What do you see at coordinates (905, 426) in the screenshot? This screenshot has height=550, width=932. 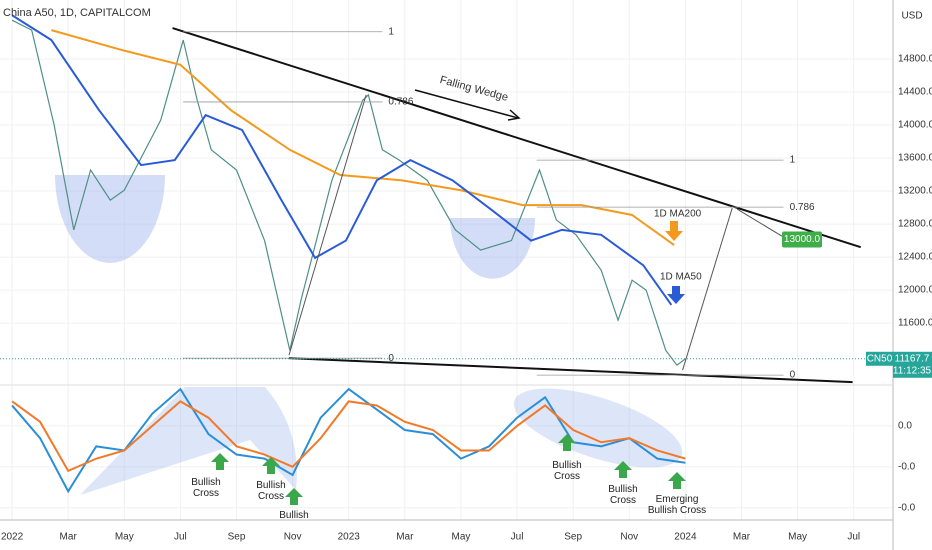 I see `y2-tick-label: 0.0` at bounding box center [905, 426].